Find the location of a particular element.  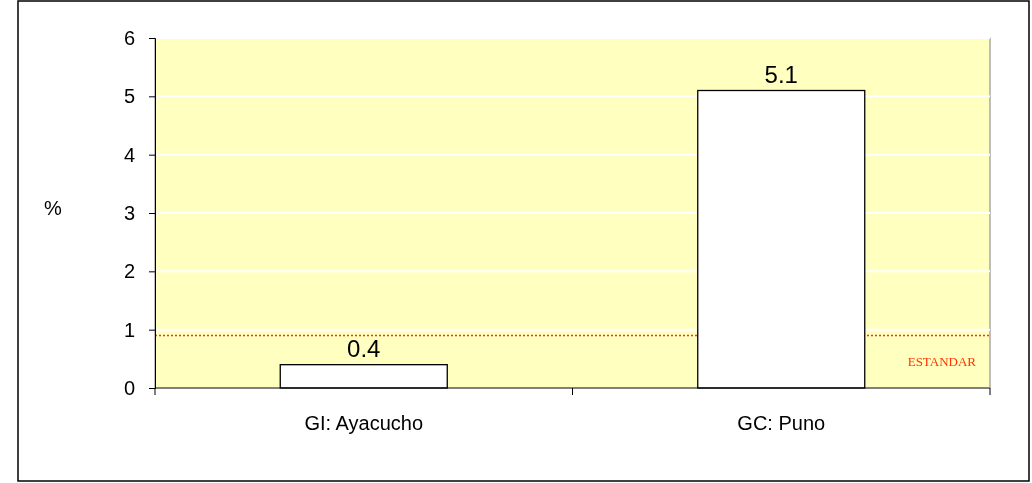

x-tick-label: GC: Puno is located at coordinates (781, 423).